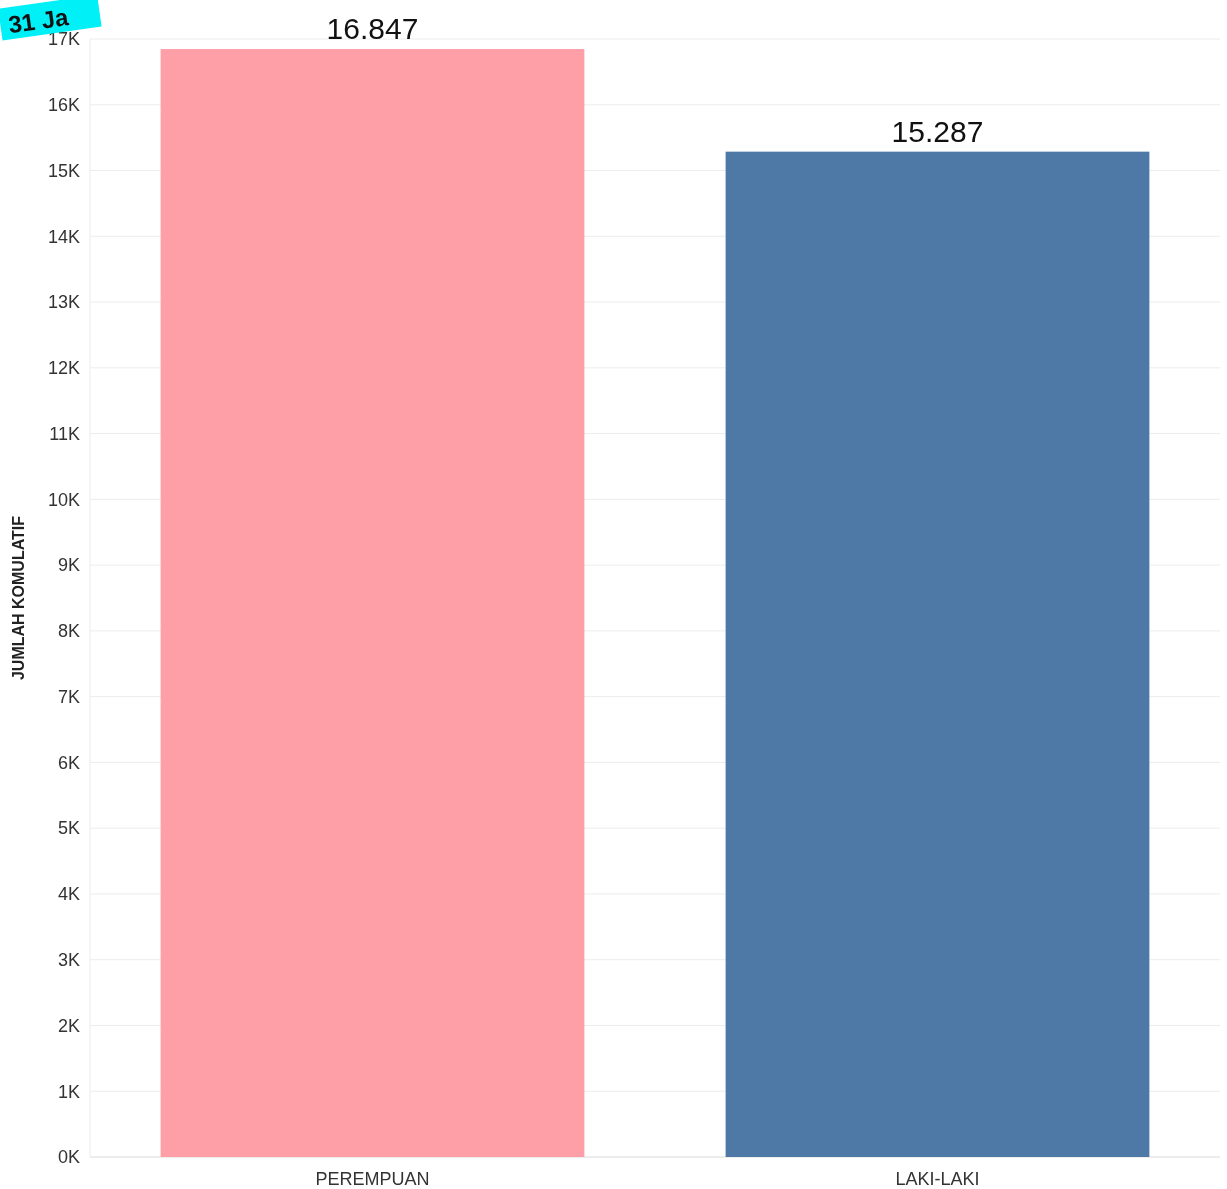 The width and height of the screenshot is (1227, 1189). I want to click on y-tick-label: 16K, so click(63, 105).